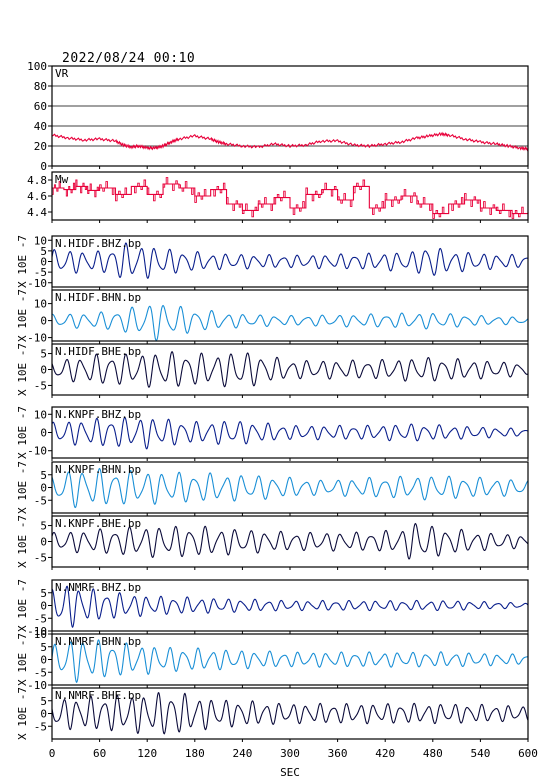 The width and height of the screenshot is (554, 781). I want to click on x-tick-label: 420, so click(385, 753).